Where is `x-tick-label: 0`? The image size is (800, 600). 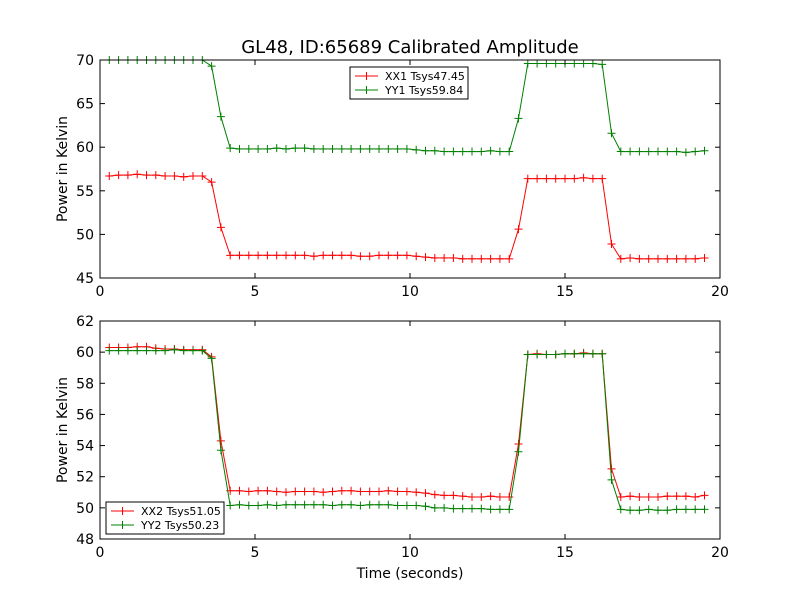 x-tick-label: 0 is located at coordinates (100, 292).